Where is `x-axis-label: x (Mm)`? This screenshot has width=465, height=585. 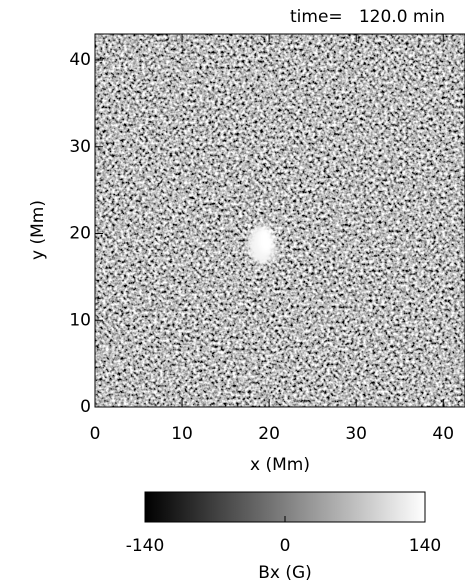
x-axis-label: x (Mm) is located at coordinates (280, 465).